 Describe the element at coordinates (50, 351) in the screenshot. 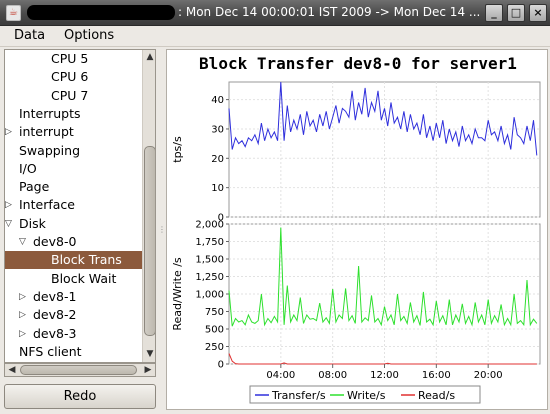

I see `tree-item-label: NFS client` at that location.